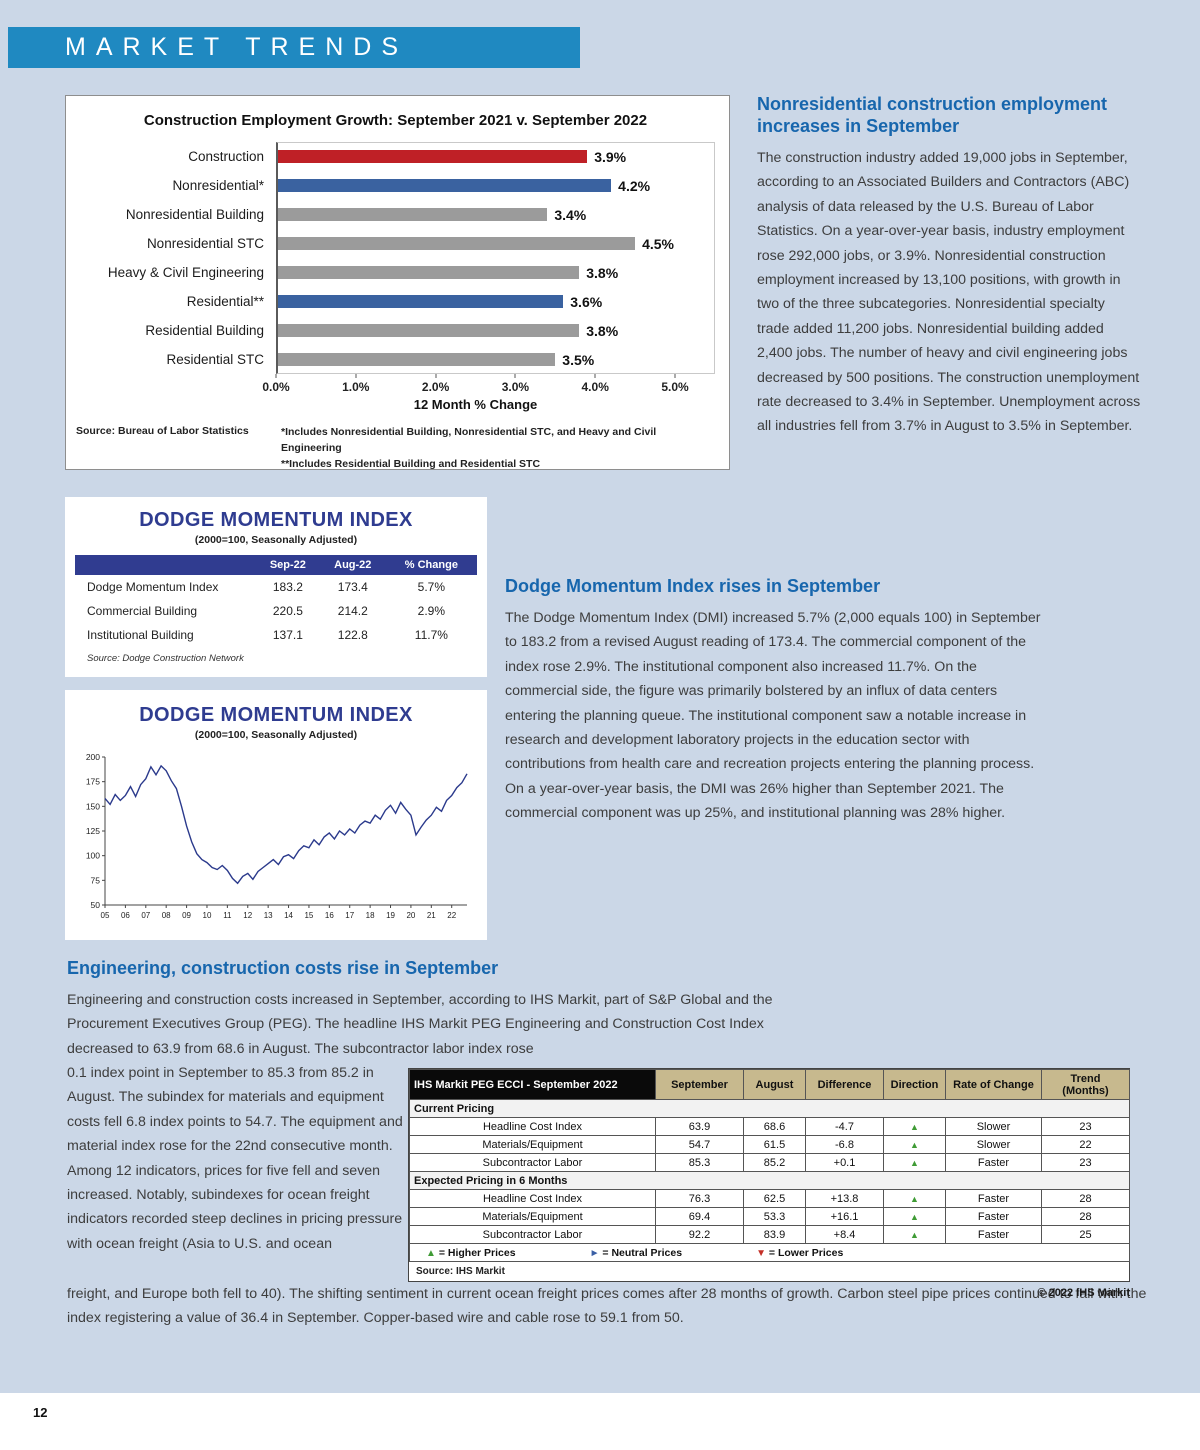 The height and width of the screenshot is (1450, 1200). Describe the element at coordinates (370, 915) in the screenshot. I see `x-tick-label: 18` at that location.